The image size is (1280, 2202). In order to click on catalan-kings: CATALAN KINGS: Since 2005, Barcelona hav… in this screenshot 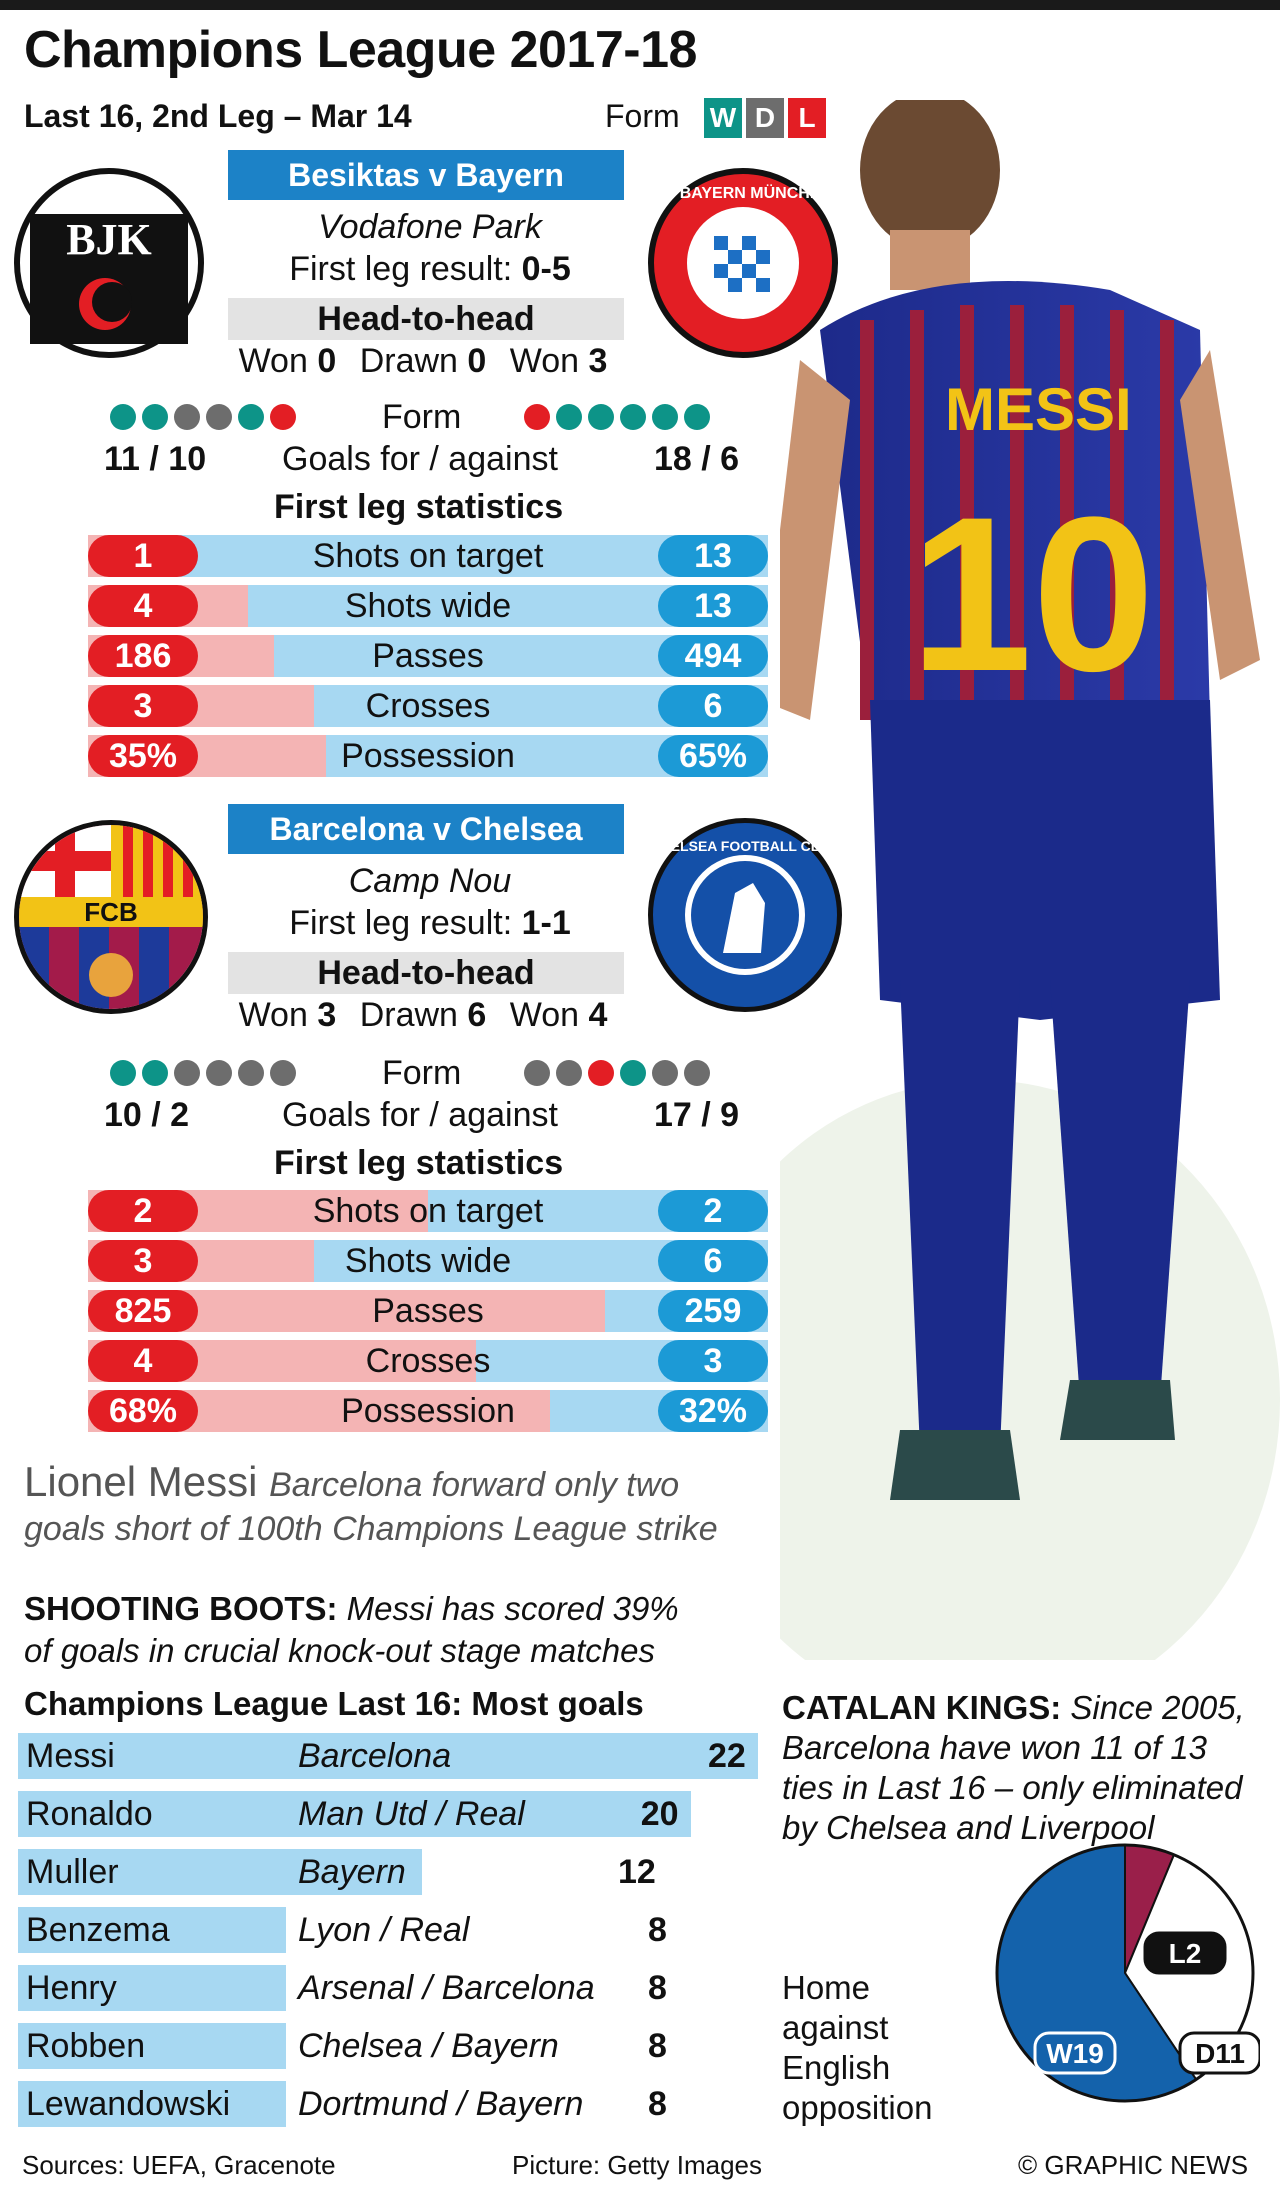, I will do `click(1022, 1768)`.